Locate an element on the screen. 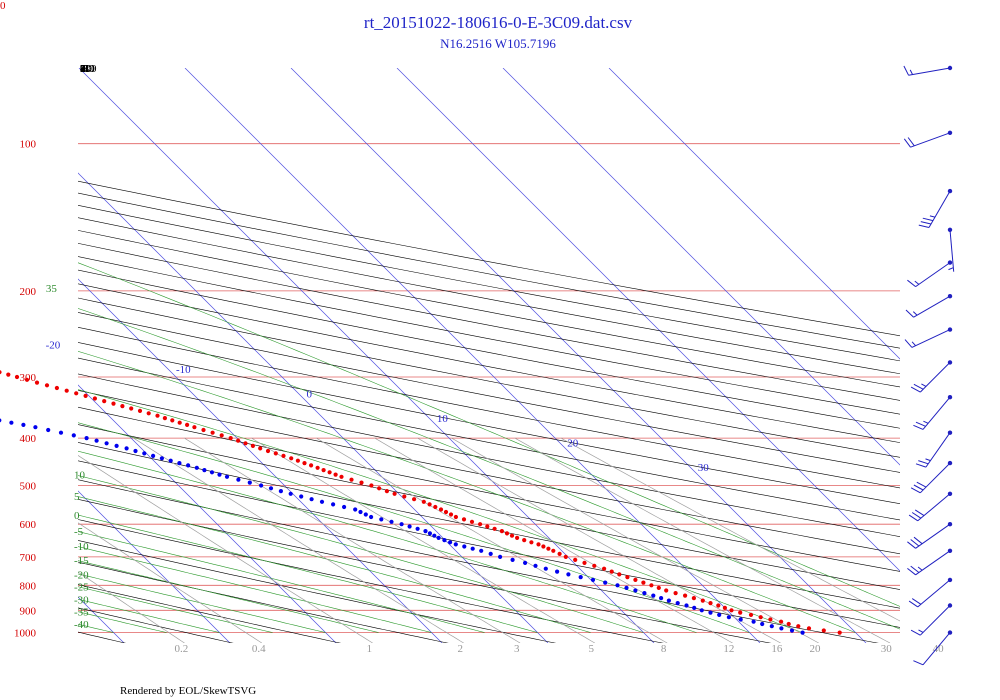 This screenshot has width=1000, height=700. isotherm-line is located at coordinates (9, 355).